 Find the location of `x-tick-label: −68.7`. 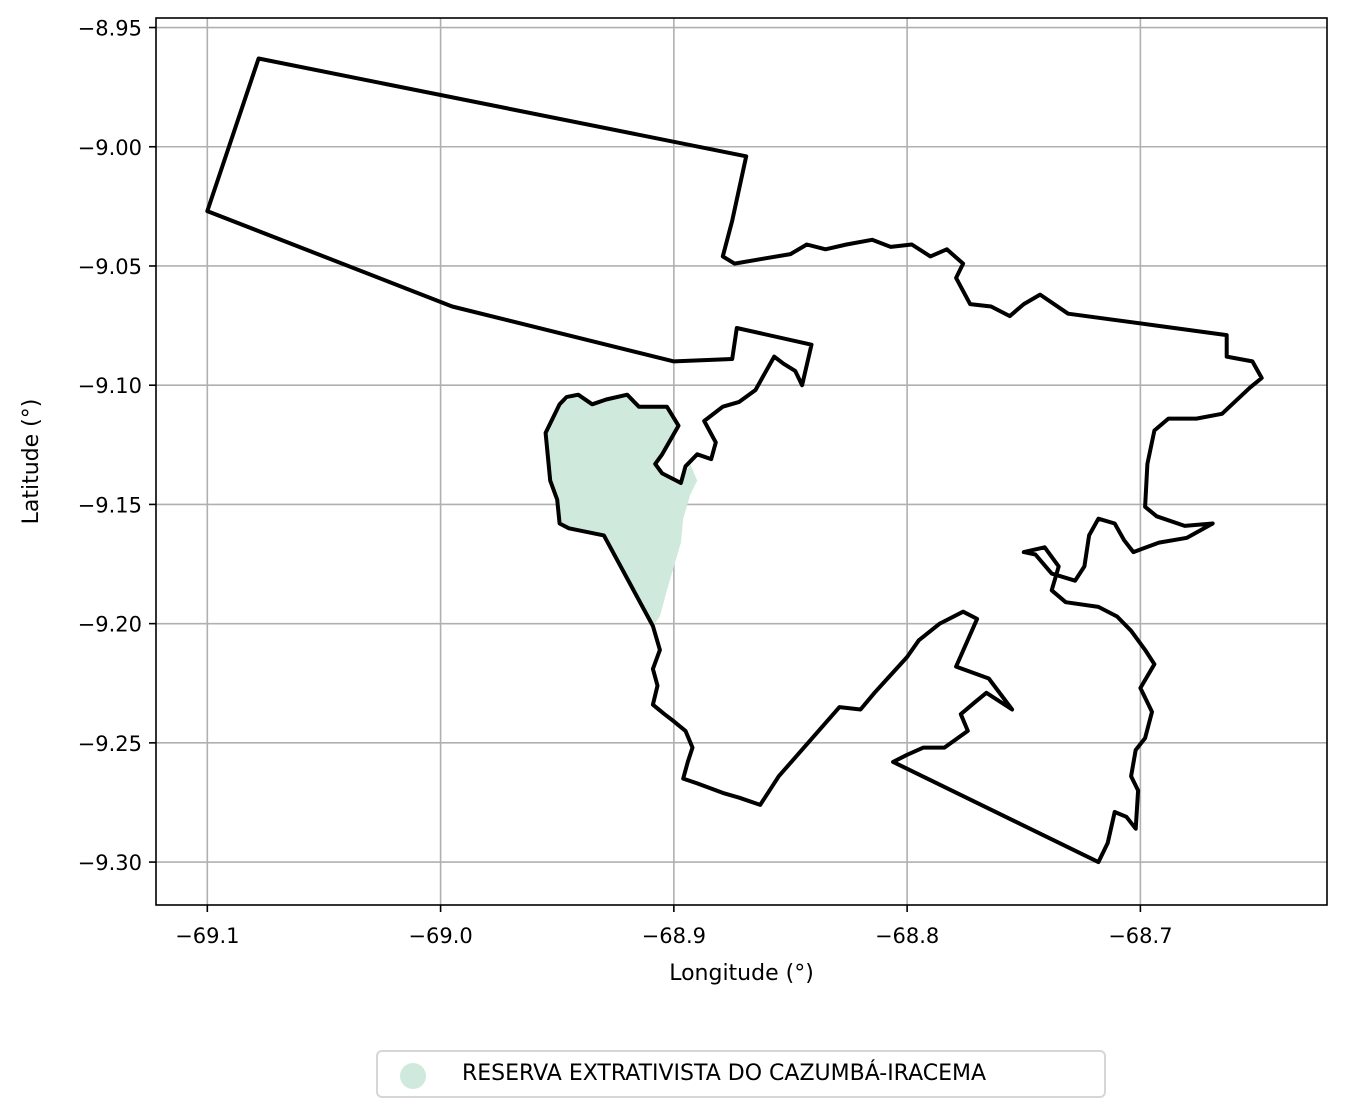

x-tick-label: −68.7 is located at coordinates (1140, 936).